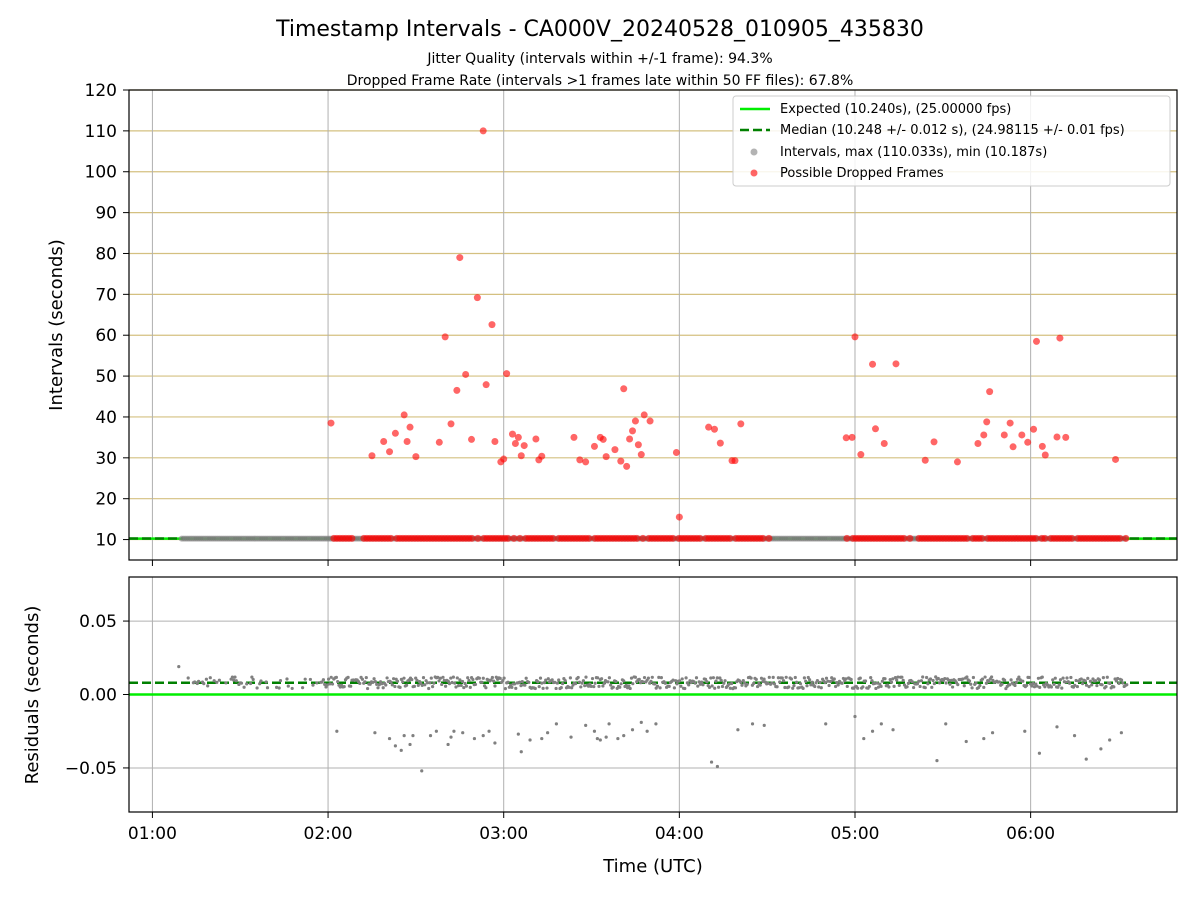 The width and height of the screenshot is (1200, 900). I want to click on intervals-x-ticks, so click(591, 563).